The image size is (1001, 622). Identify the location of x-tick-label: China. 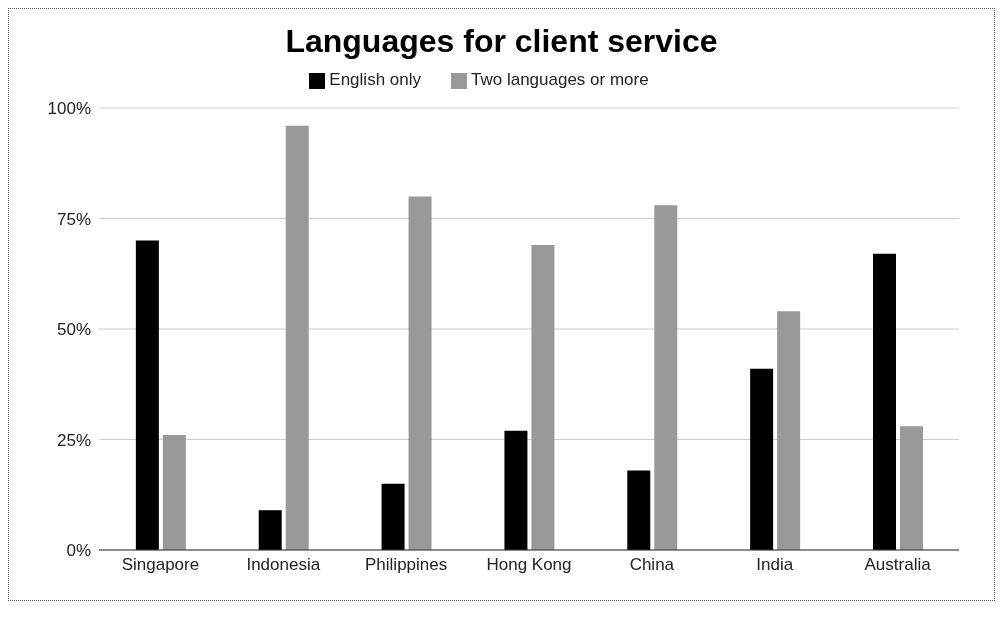
(652, 565).